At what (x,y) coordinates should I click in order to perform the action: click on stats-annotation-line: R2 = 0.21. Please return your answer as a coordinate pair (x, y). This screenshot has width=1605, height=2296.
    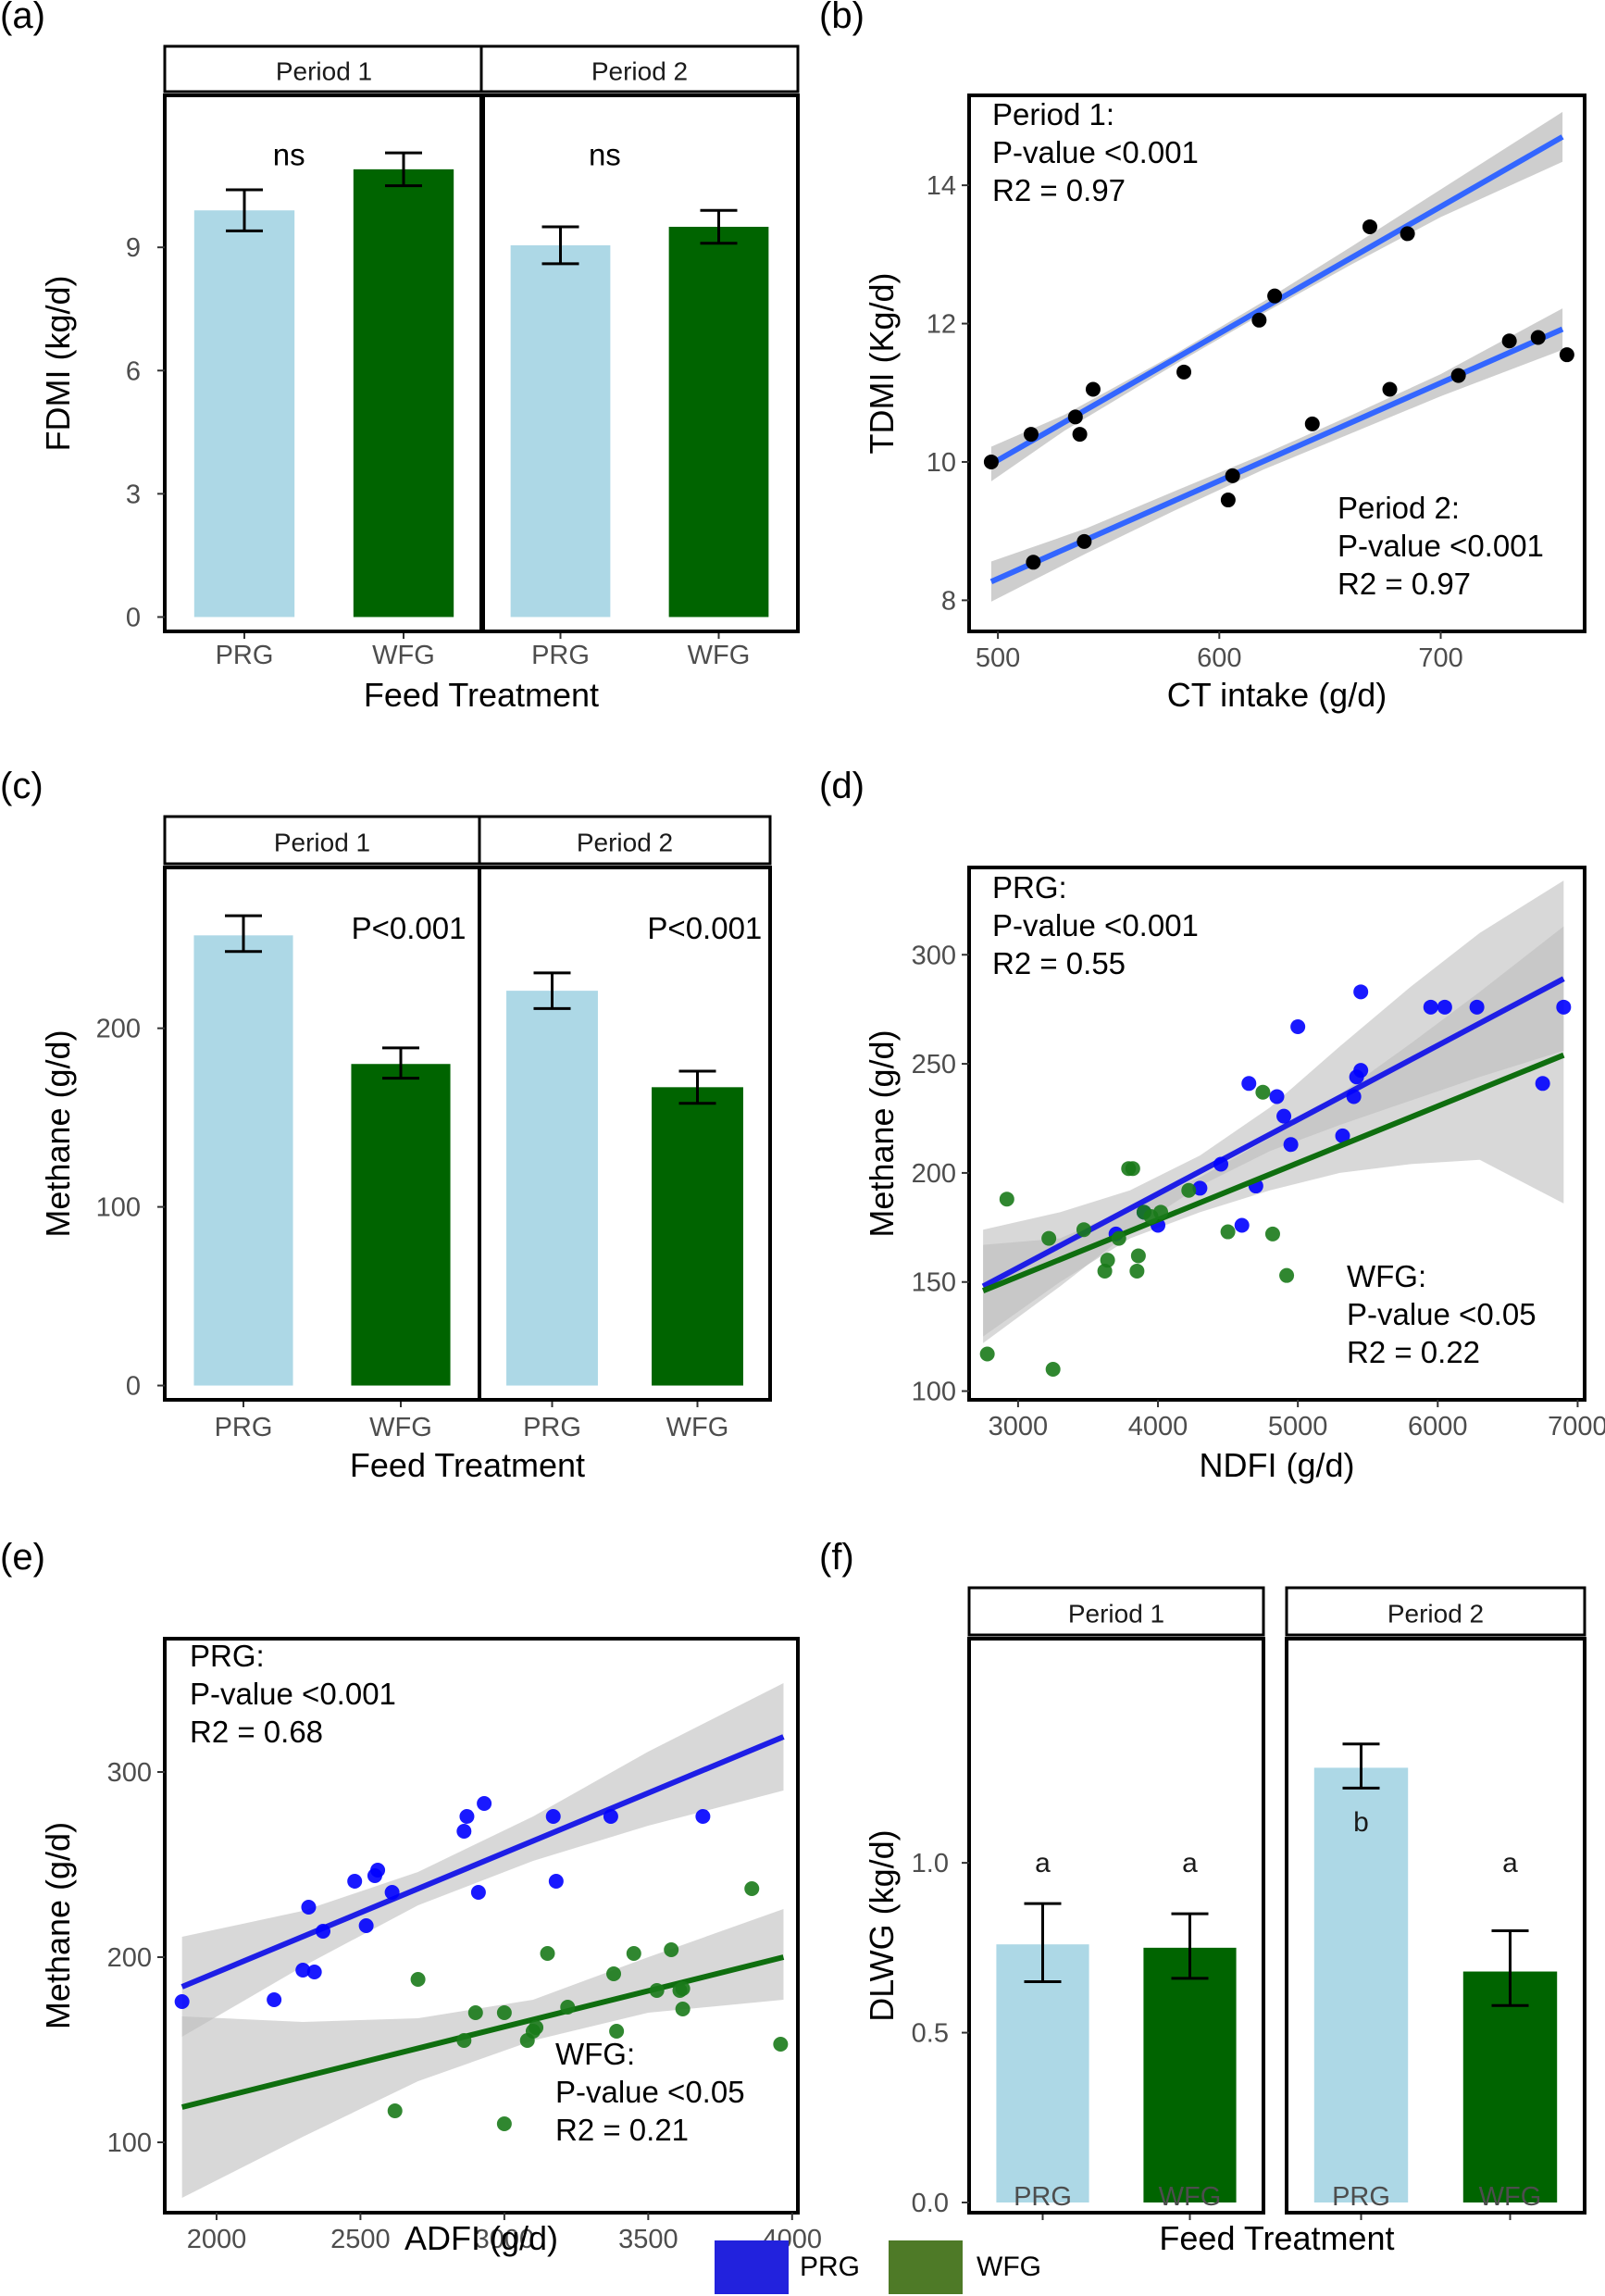
    Looking at the image, I should click on (622, 2130).